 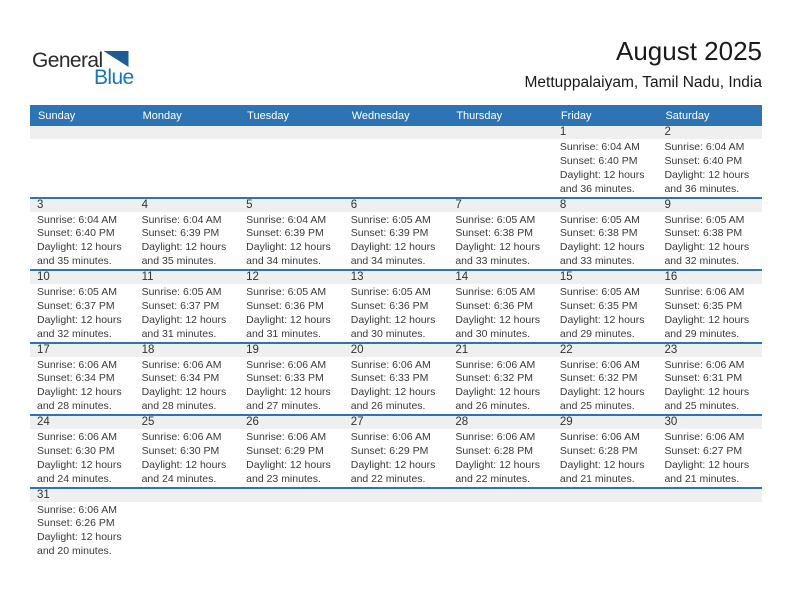 I want to click on date-number: 31, so click(x=43, y=494).